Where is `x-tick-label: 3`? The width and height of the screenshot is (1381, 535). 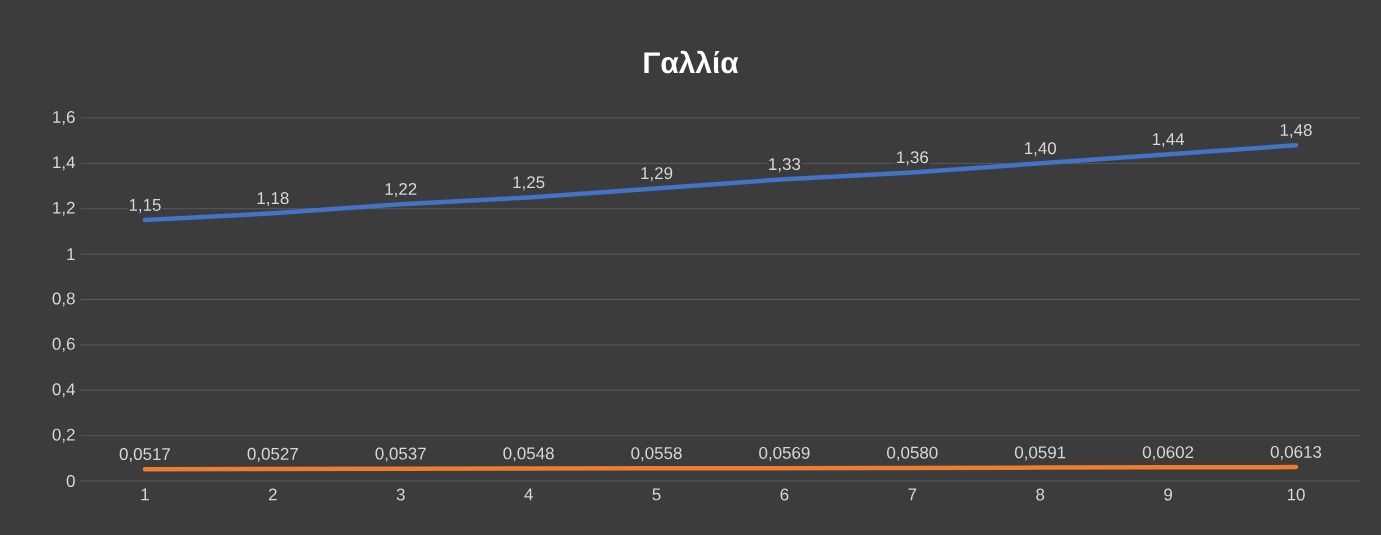
x-tick-label: 3 is located at coordinates (400, 494).